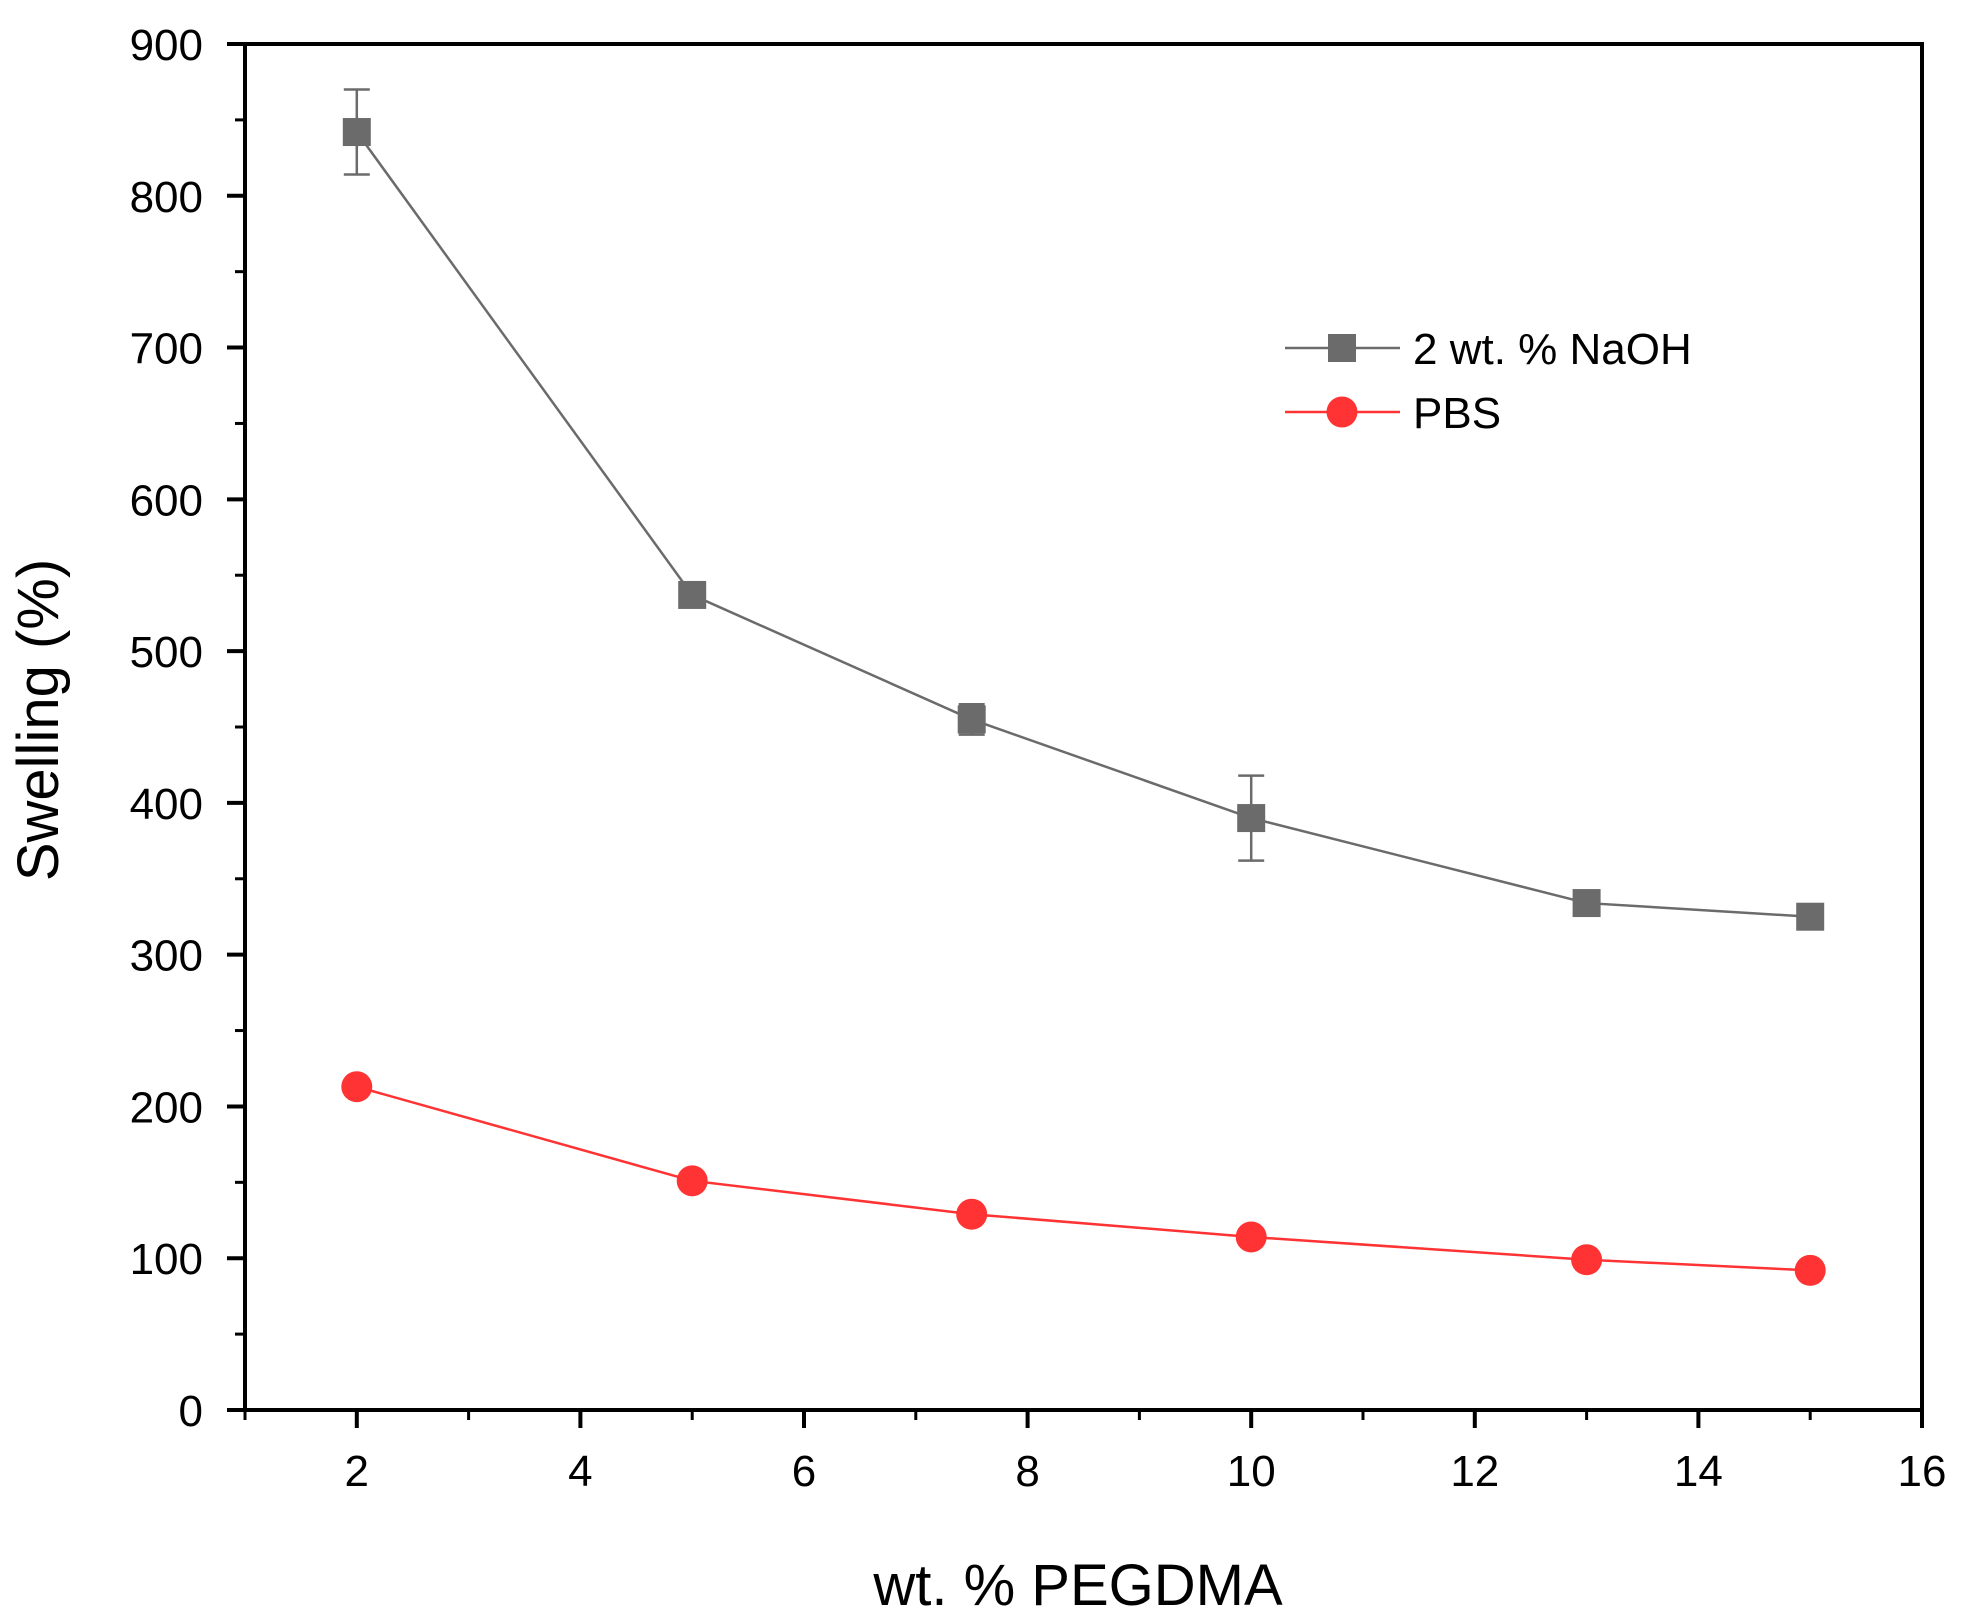 This screenshot has height=1619, width=1965. I want to click on legend-item: 2 wt. % NaOH, so click(1488, 349).